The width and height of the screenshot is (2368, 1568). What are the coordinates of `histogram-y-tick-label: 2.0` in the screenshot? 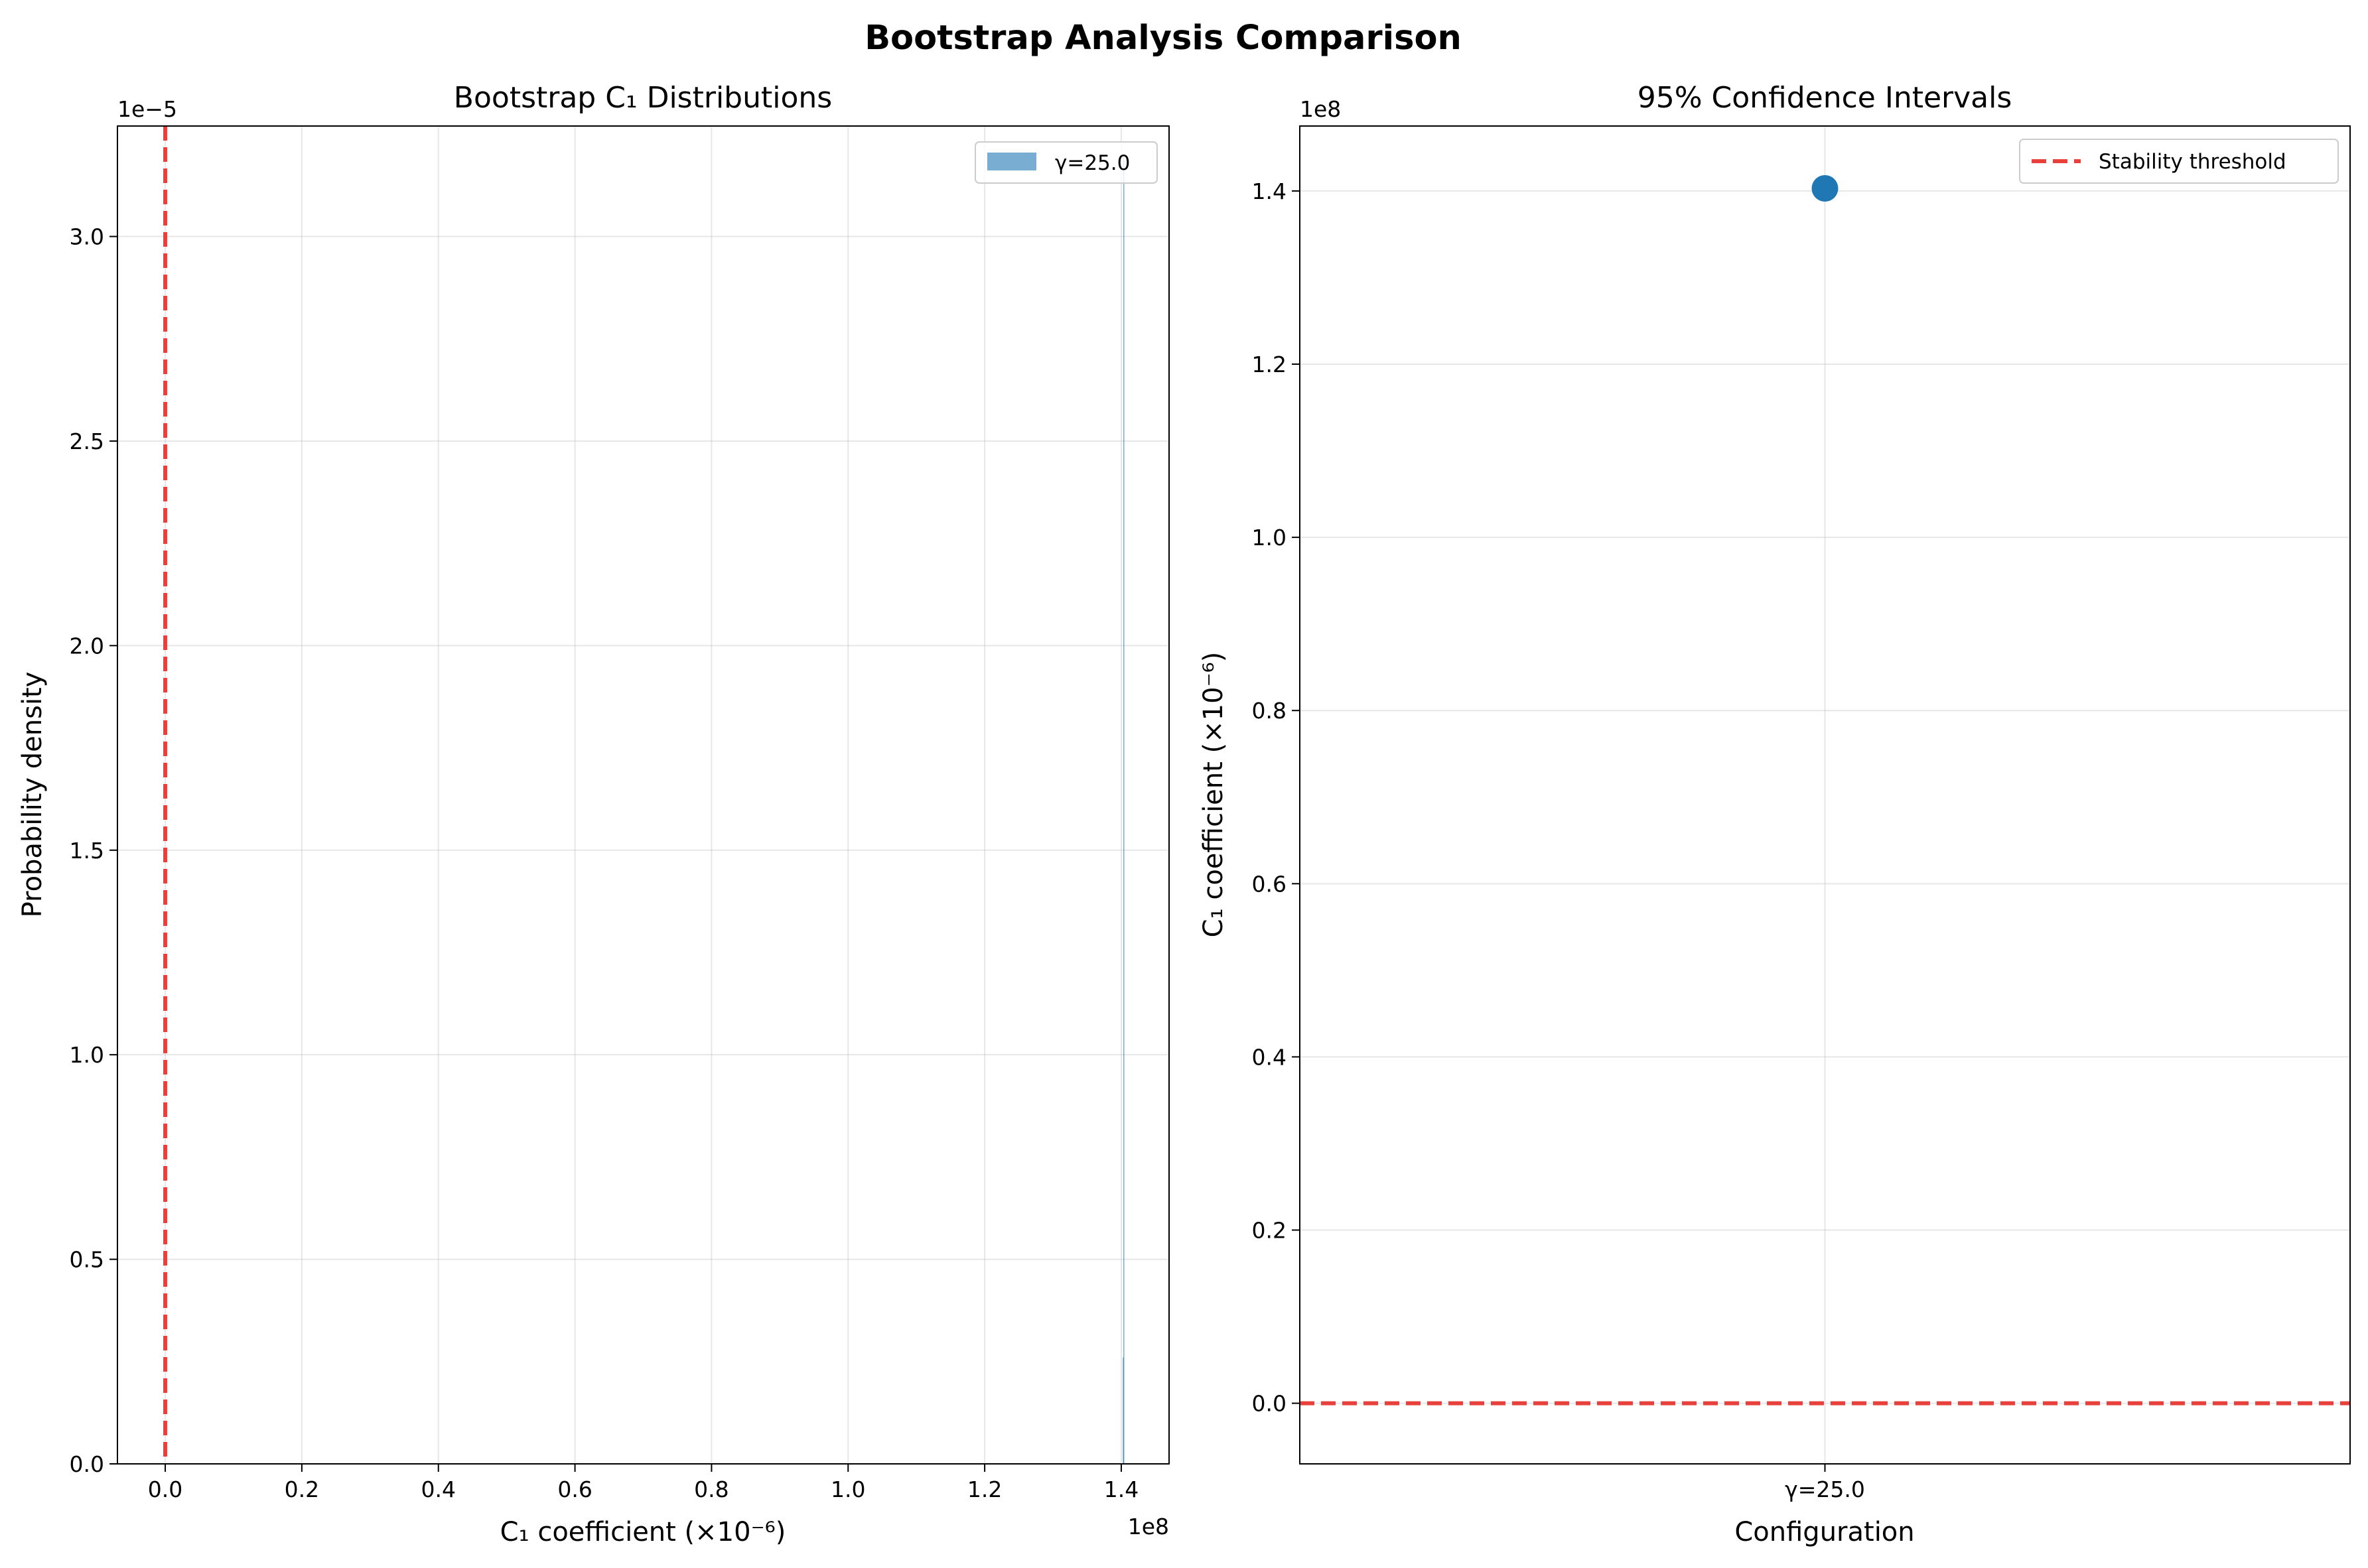 It's located at (87, 646).